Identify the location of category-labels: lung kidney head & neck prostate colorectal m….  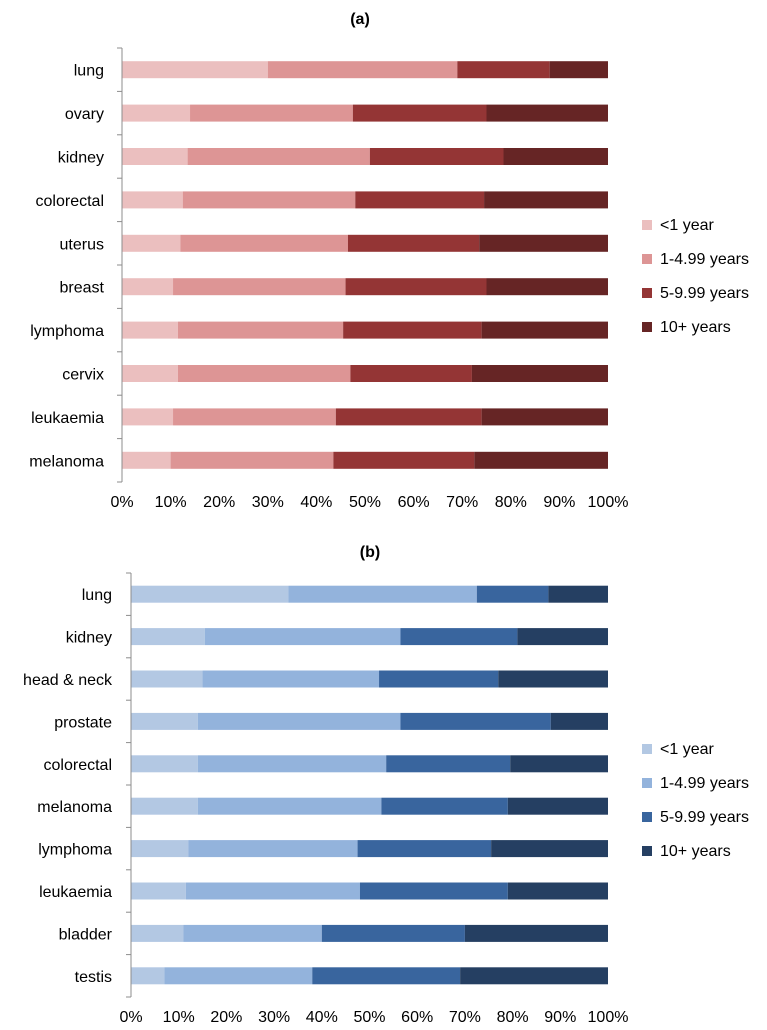
(68, 786).